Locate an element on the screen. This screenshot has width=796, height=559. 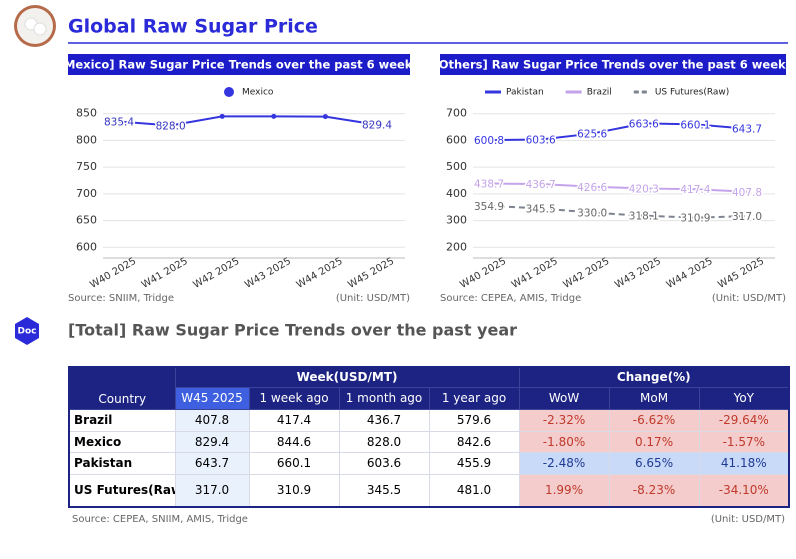
header-row: Country Week(USD/MT) Change(%) is located at coordinates (429, 388).